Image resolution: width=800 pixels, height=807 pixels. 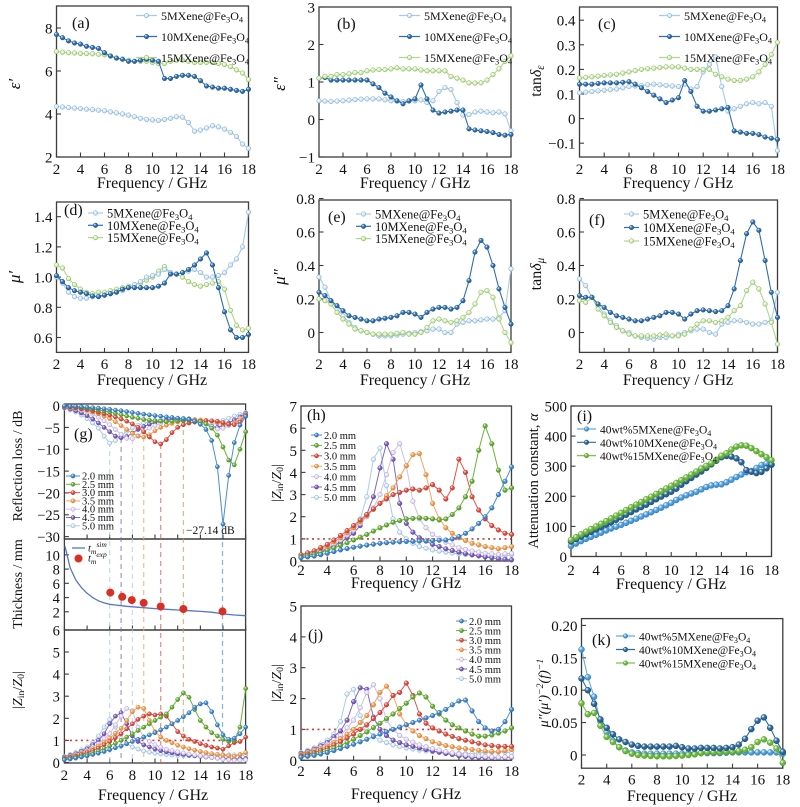 What do you see at coordinates (566, 200) in the screenshot?
I see `svg-text: 0.8` at bounding box center [566, 200].